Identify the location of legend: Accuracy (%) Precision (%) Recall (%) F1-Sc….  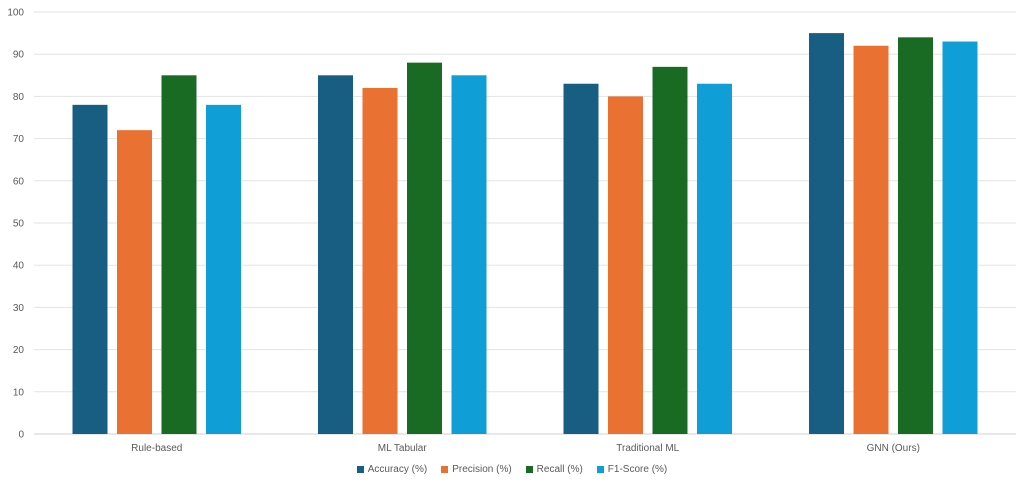
(512, 469).